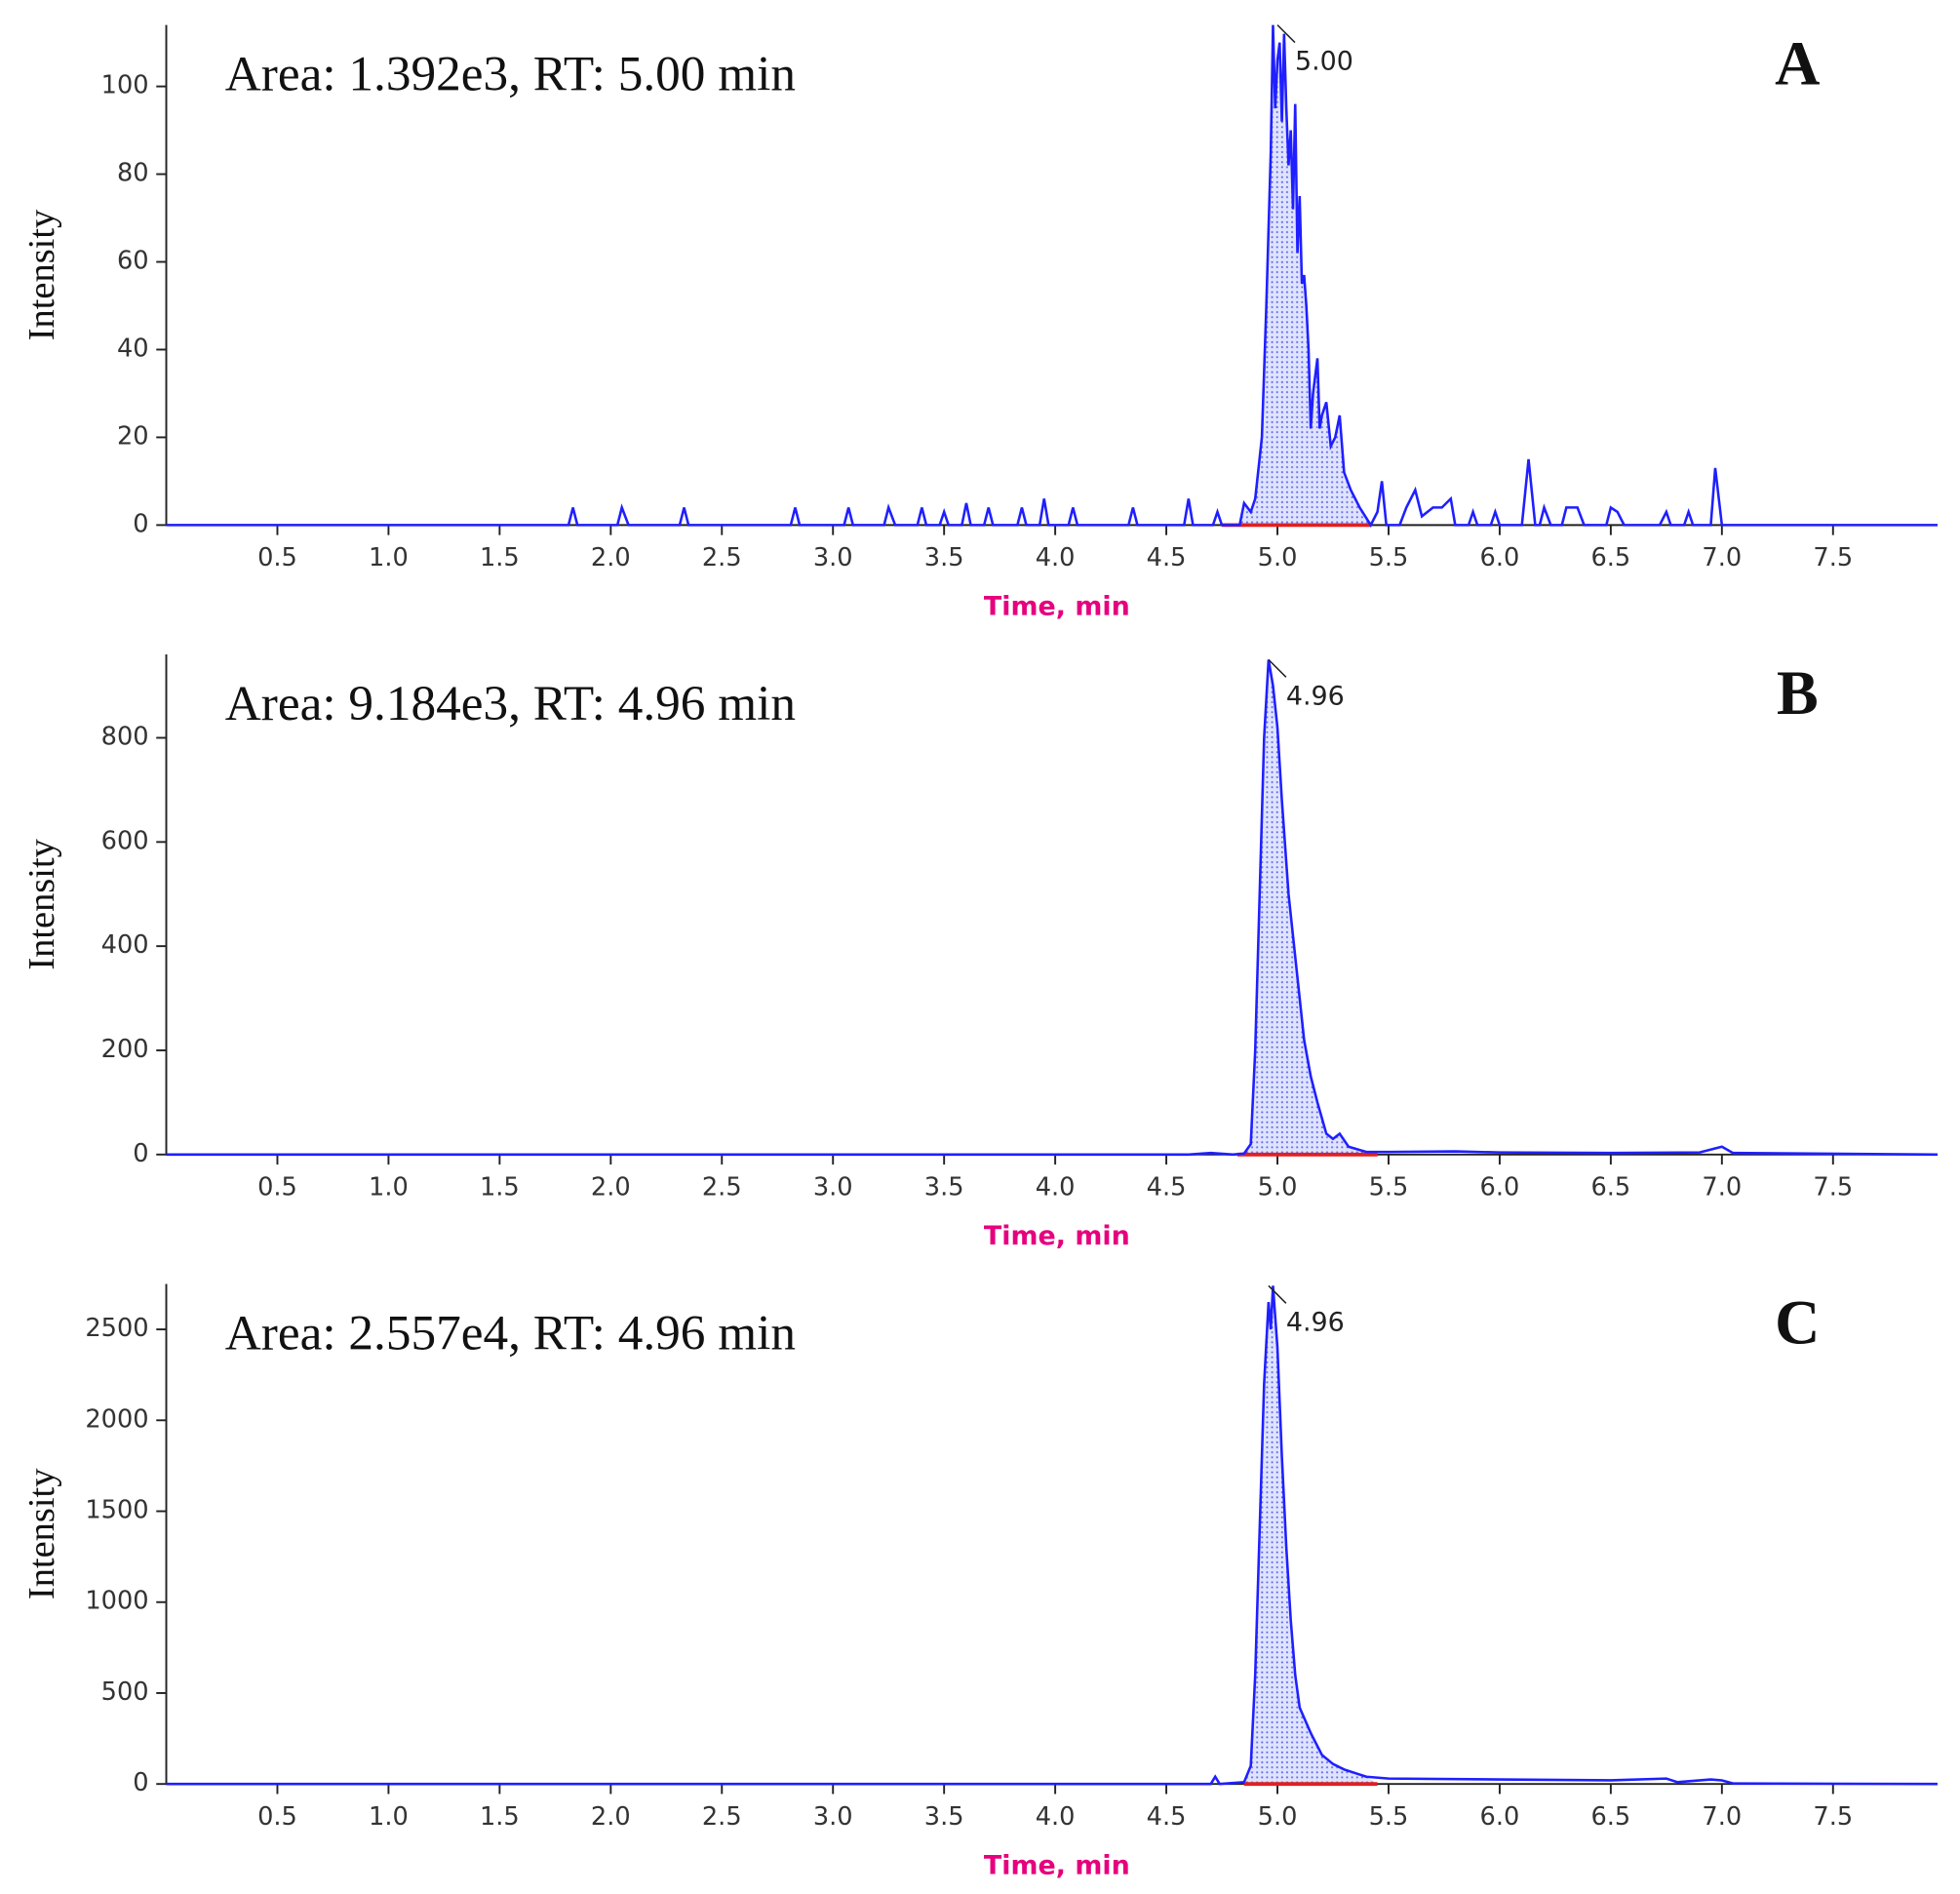  I want to click on y-tick-label: 100, so click(125, 85).